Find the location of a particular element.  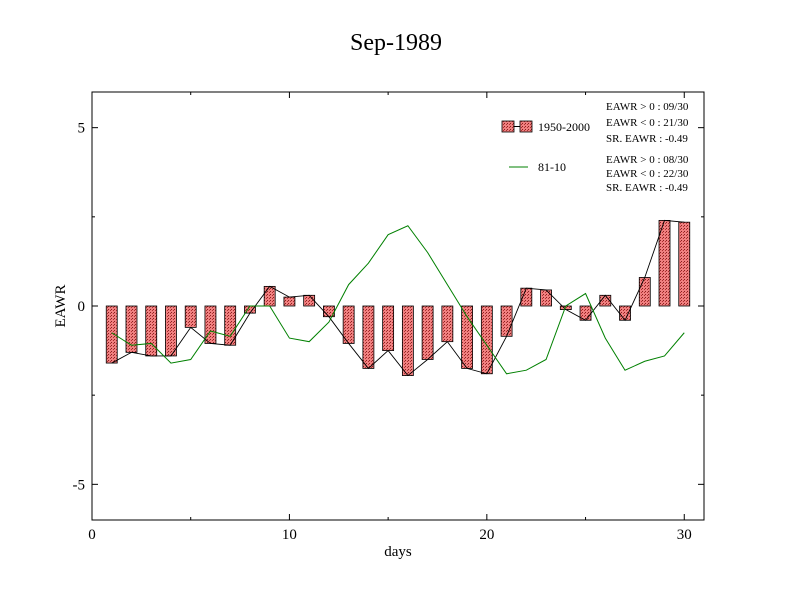

legend-swatch-right is located at coordinates (526, 126).